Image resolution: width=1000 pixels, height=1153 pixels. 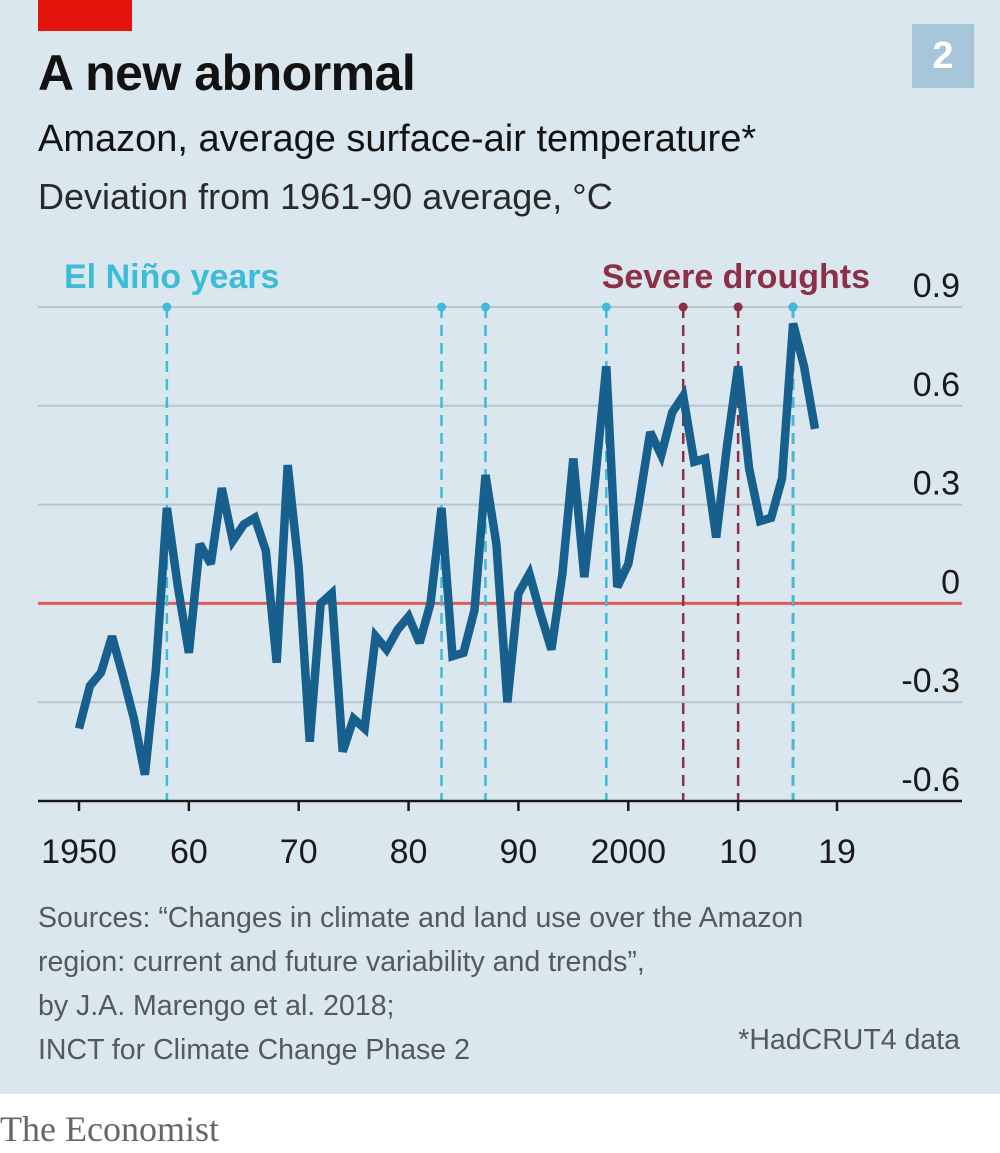 I want to click on el-nino-legend-label: El Niño years, so click(x=171, y=277).